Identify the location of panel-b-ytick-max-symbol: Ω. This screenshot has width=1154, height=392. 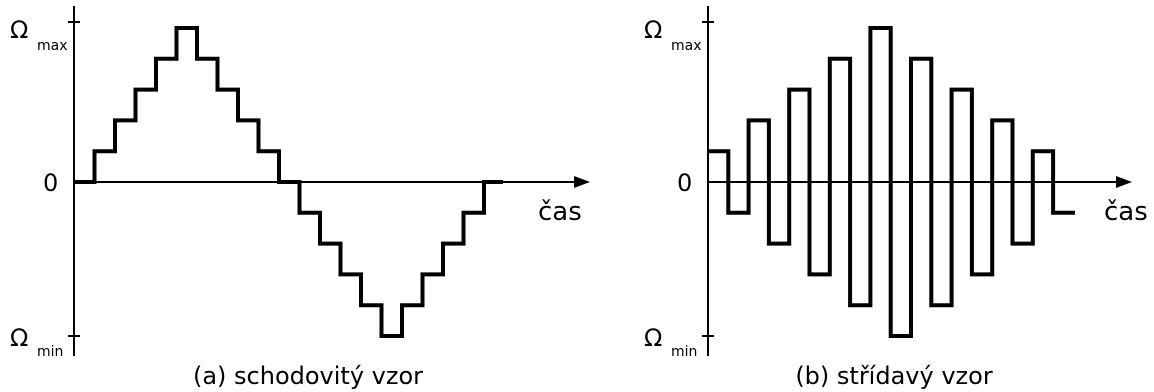
(653, 30).